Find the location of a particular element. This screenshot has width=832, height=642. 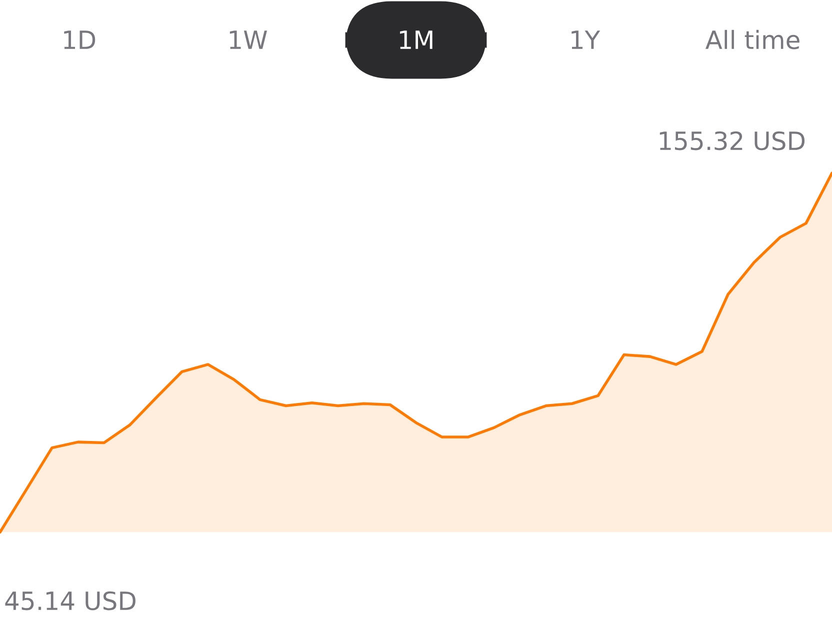

text: 1W is located at coordinates (248, 39).